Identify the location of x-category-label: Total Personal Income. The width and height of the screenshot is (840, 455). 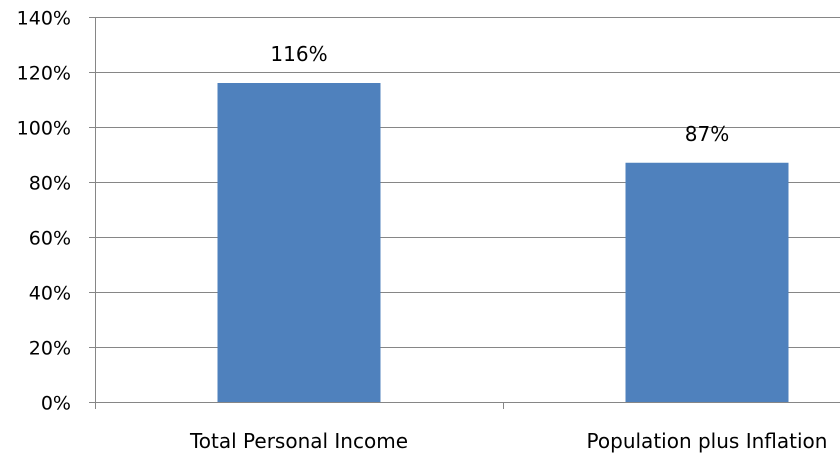
(298, 441).